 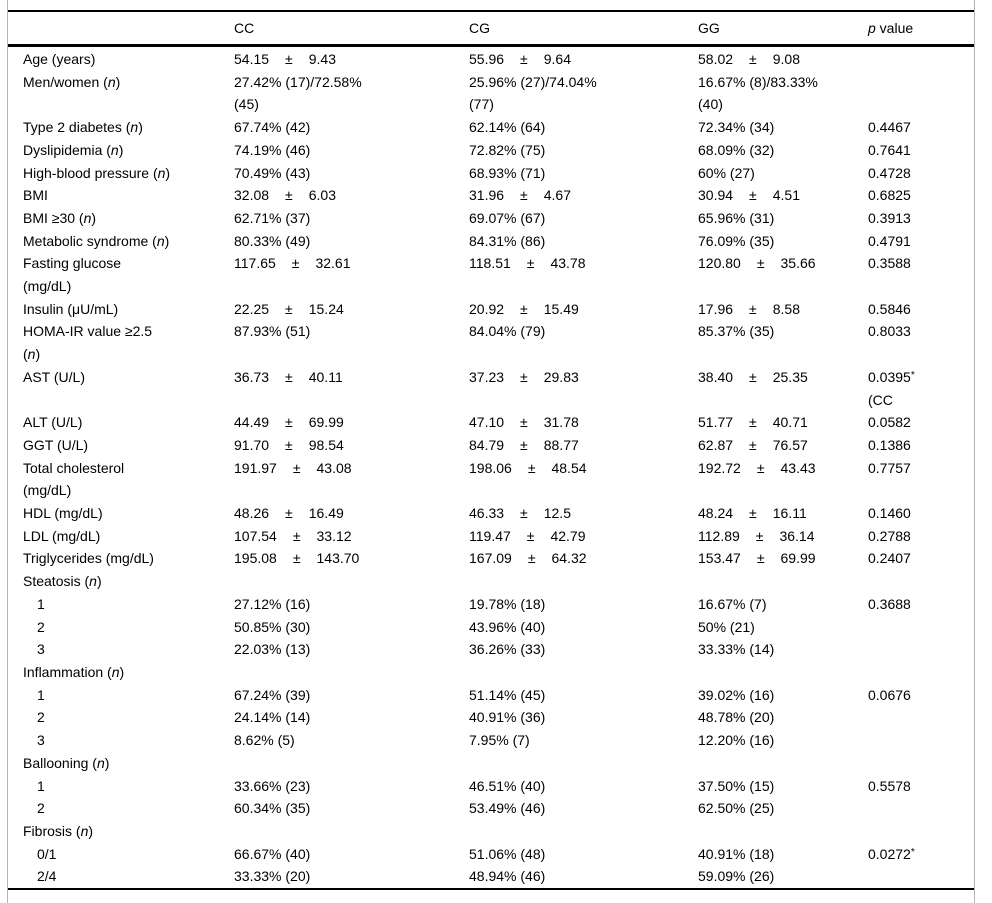 What do you see at coordinates (491, 672) in the screenshot?
I see `section-row: Inflammation (n)` at bounding box center [491, 672].